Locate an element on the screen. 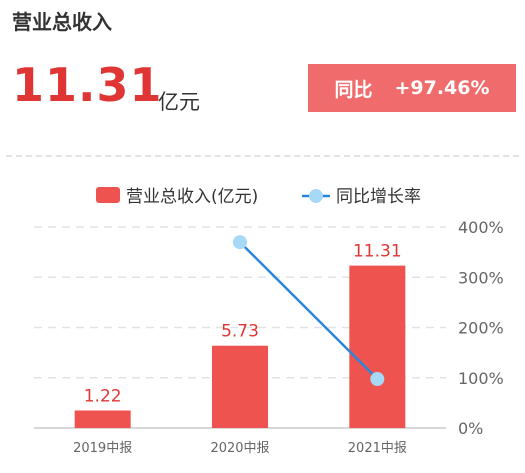  total-revenue-value: 11.31 is located at coordinates (87, 85).